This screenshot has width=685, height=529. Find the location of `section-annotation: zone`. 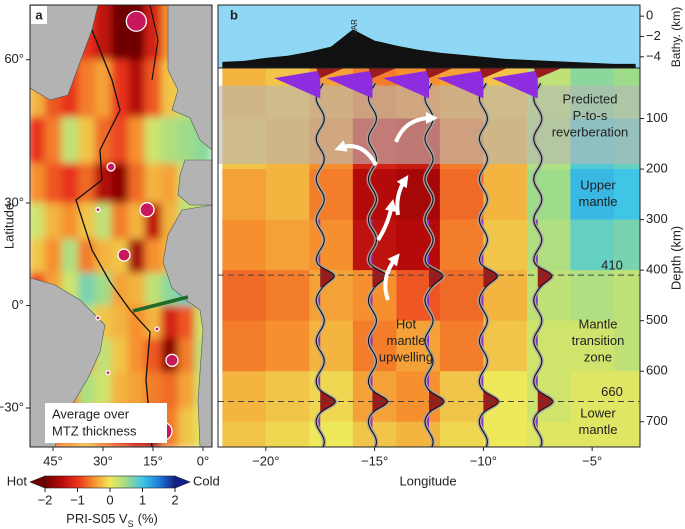

section-annotation: zone is located at coordinates (598, 356).